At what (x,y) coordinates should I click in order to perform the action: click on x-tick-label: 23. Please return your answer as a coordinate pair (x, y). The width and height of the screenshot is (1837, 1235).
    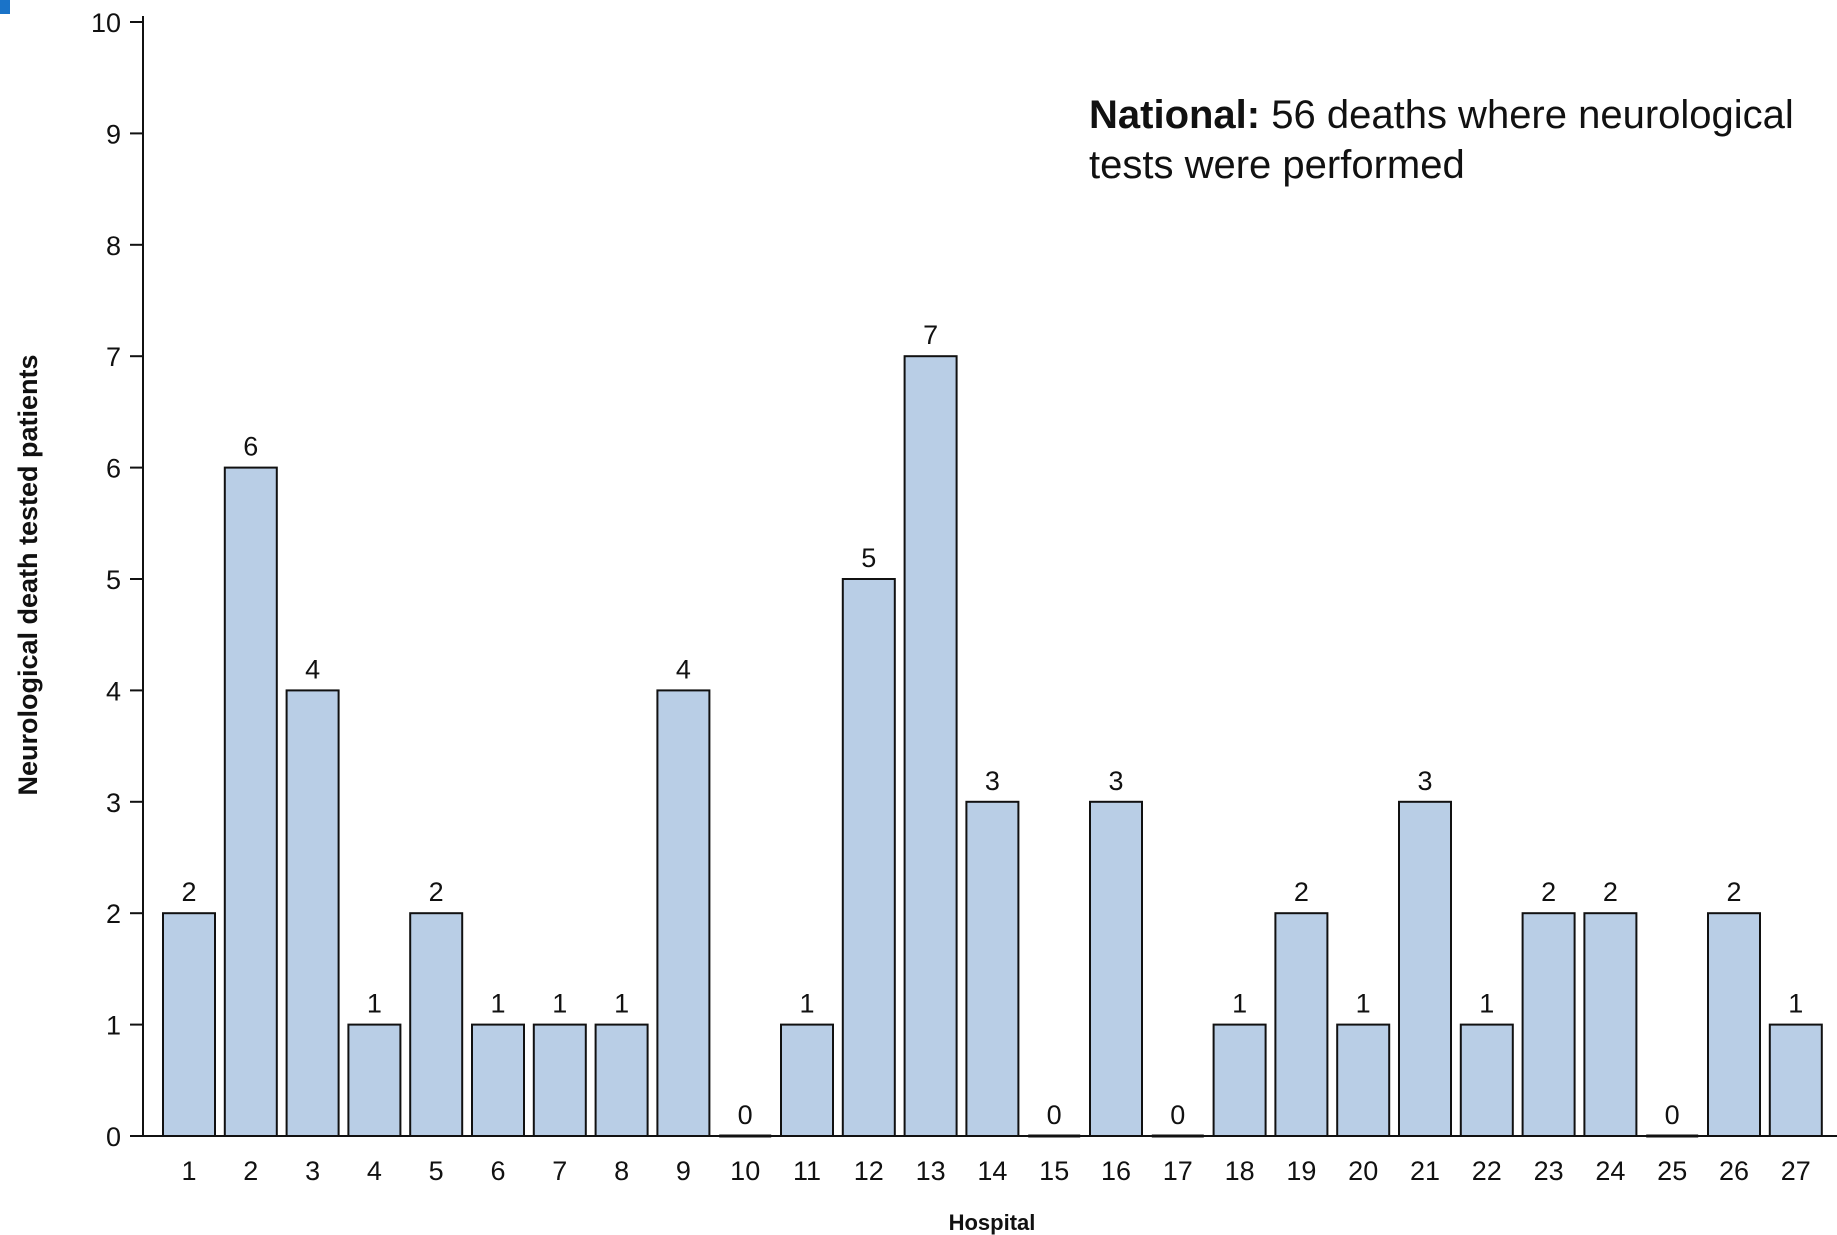
    Looking at the image, I should click on (1549, 1171).